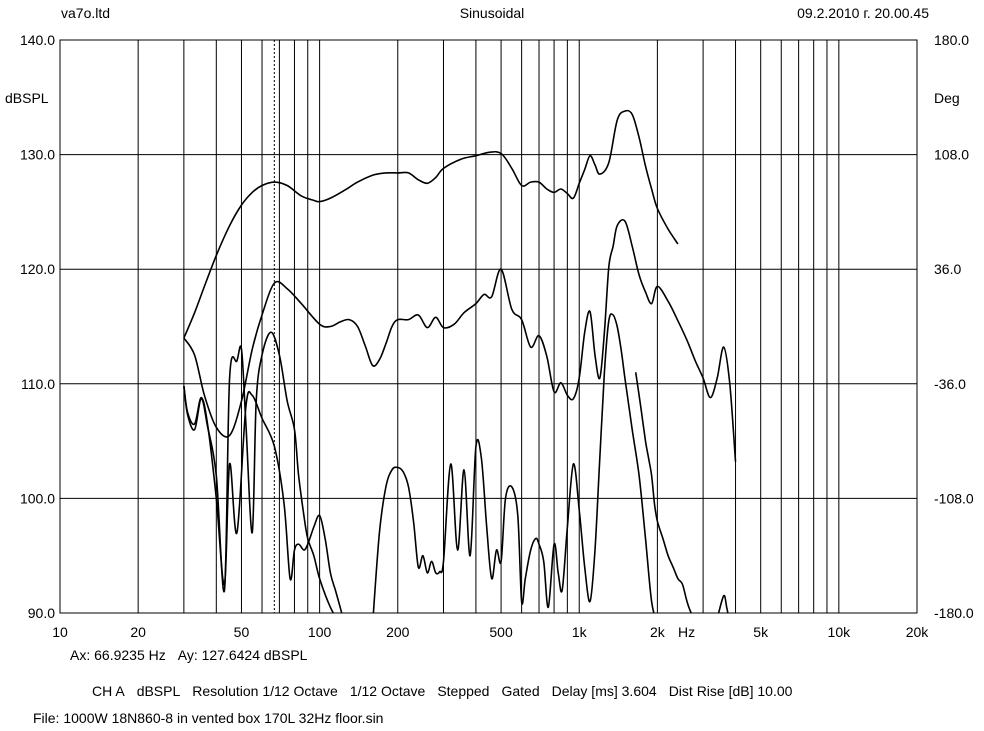 Image resolution: width=984 pixels, height=731 pixels. Describe the element at coordinates (37, 155) in the screenshot. I see `y-tick-label-left: 130.0` at that location.